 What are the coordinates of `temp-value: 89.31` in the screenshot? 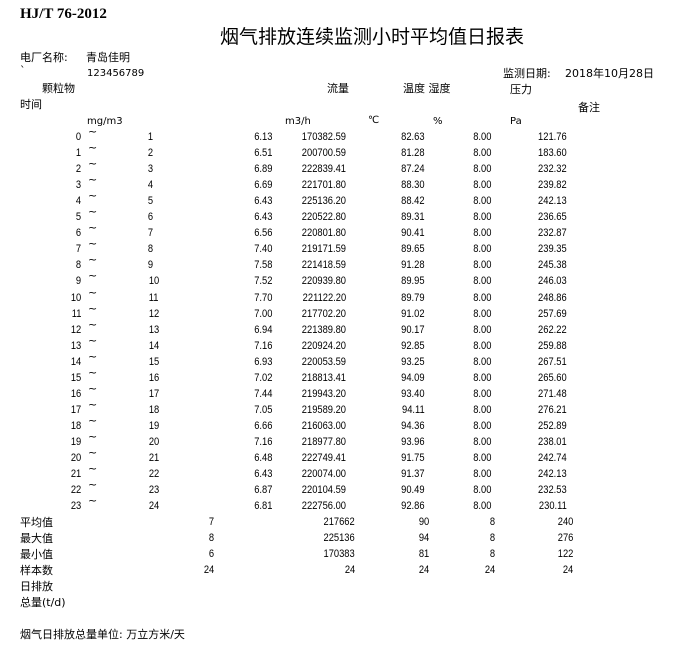 It's located at (413, 217).